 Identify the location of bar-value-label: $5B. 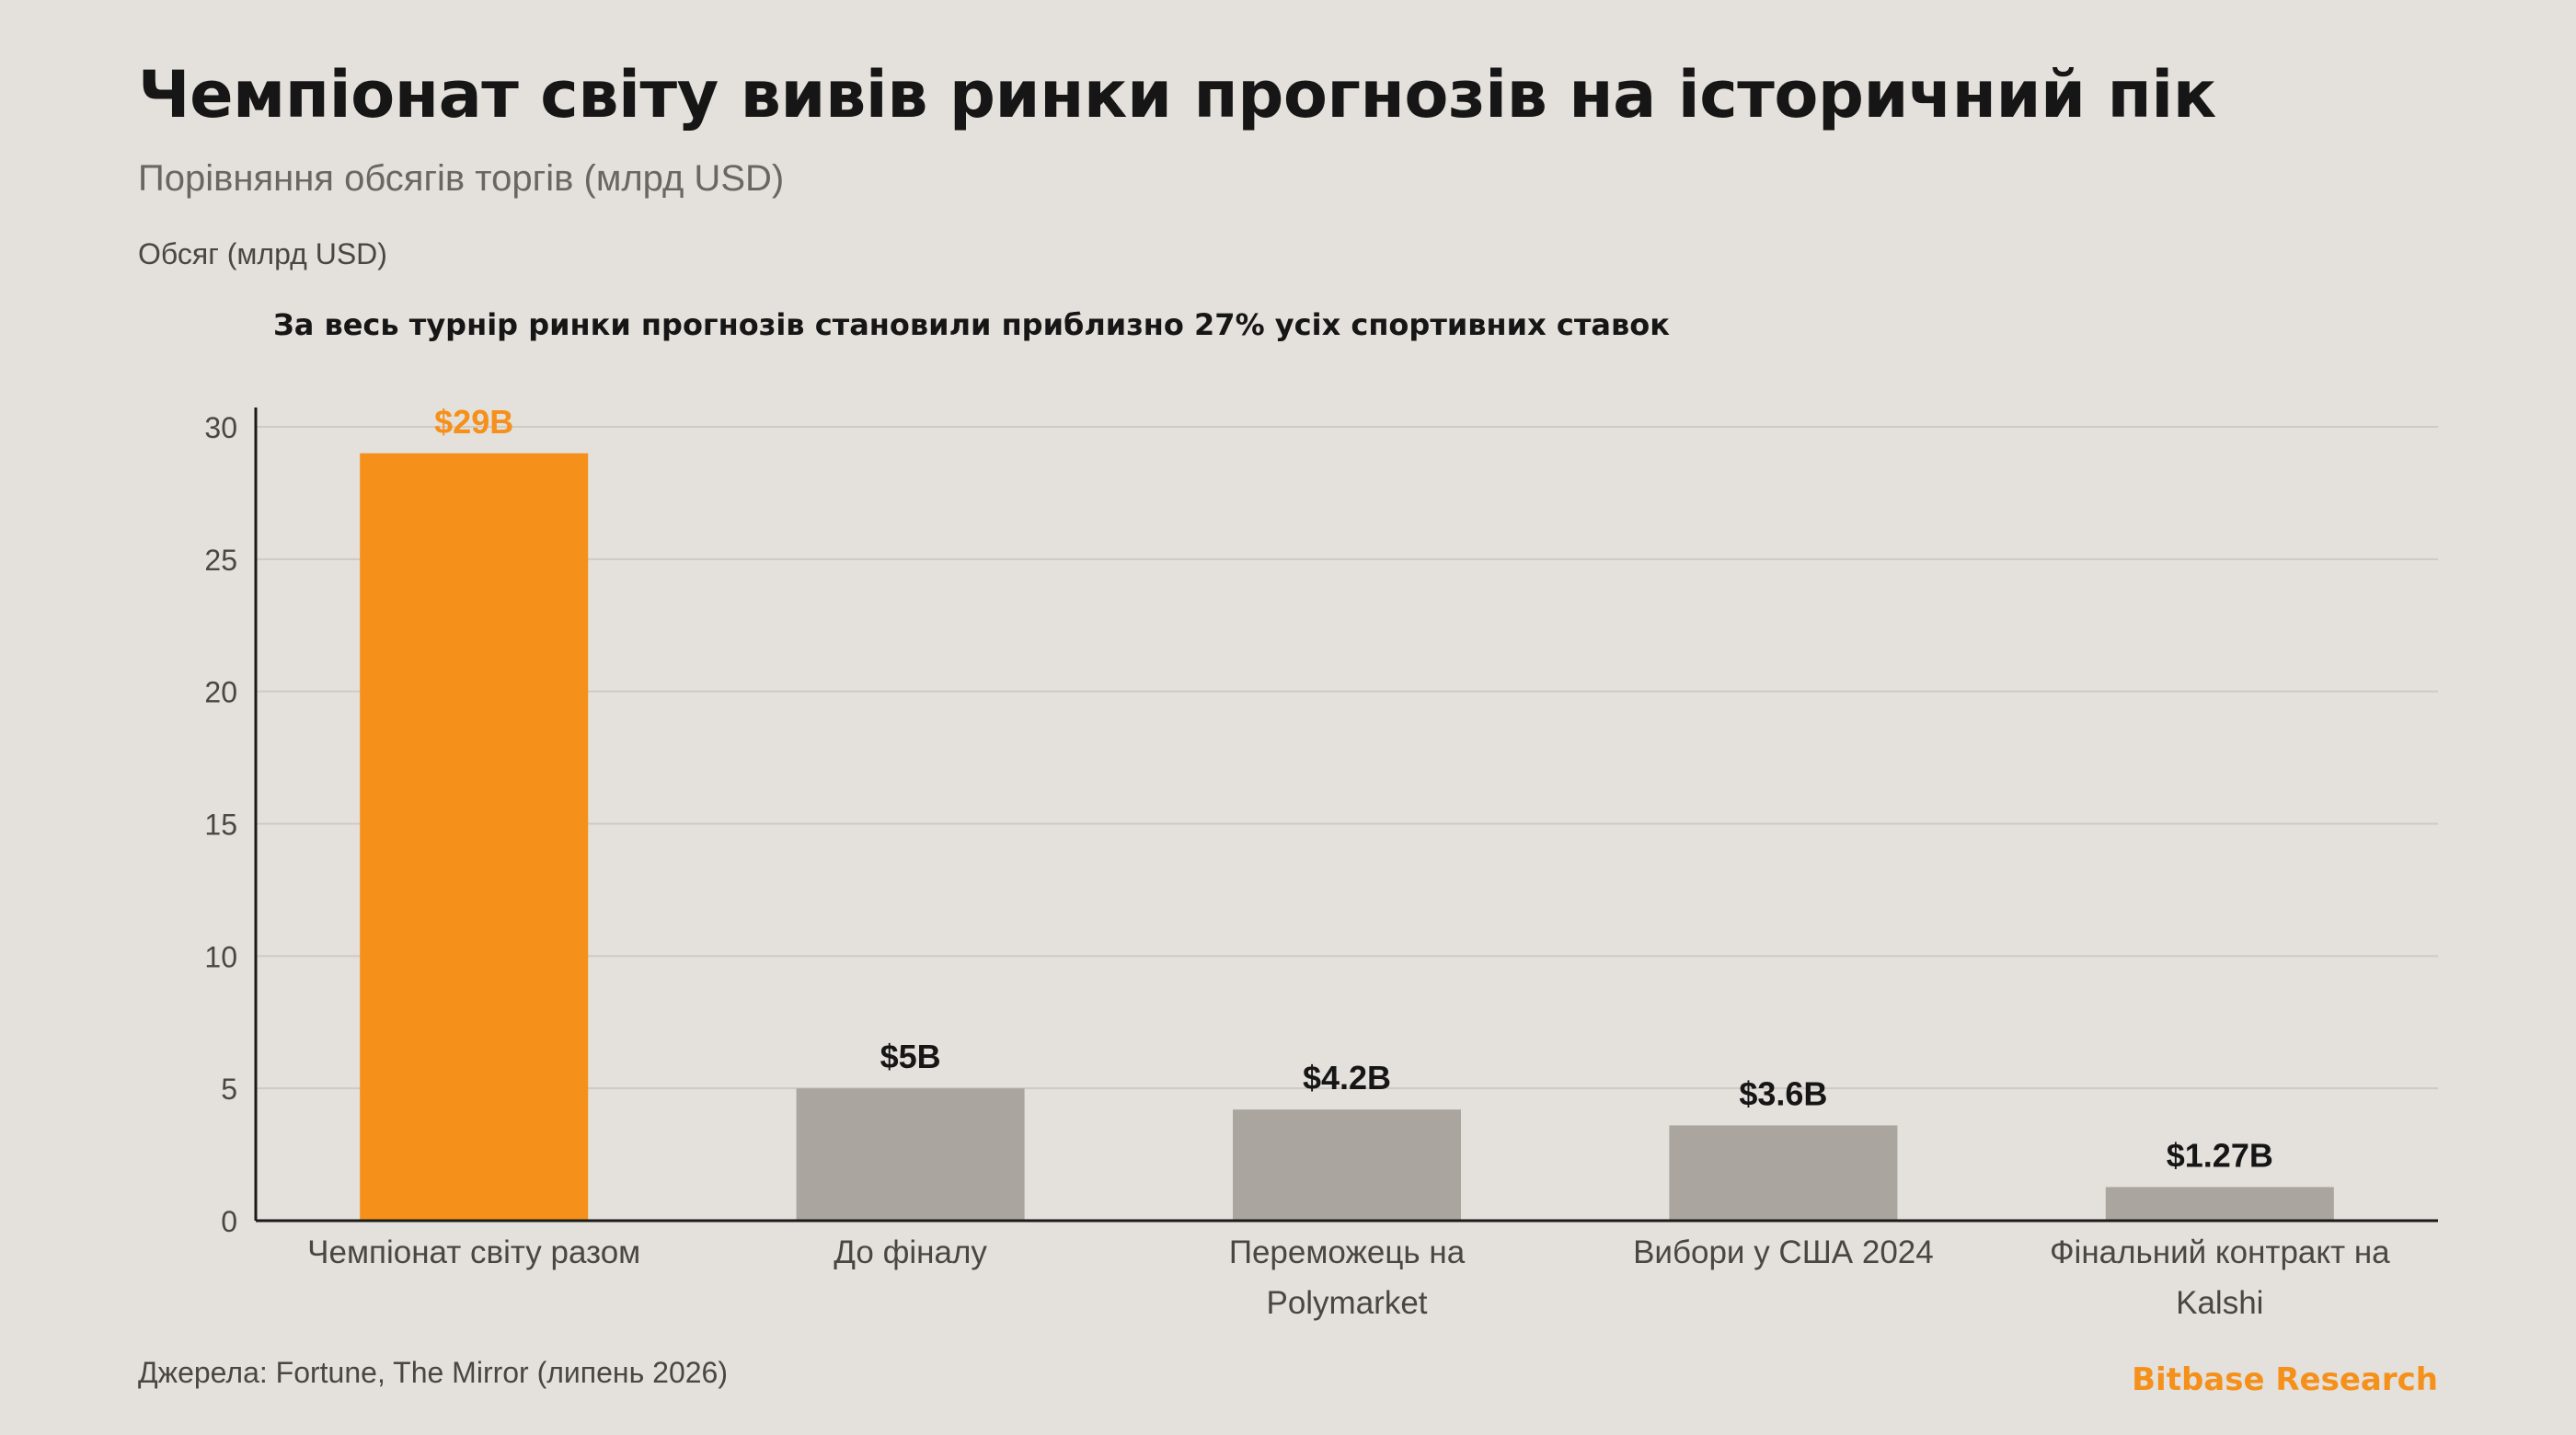
(910, 1056).